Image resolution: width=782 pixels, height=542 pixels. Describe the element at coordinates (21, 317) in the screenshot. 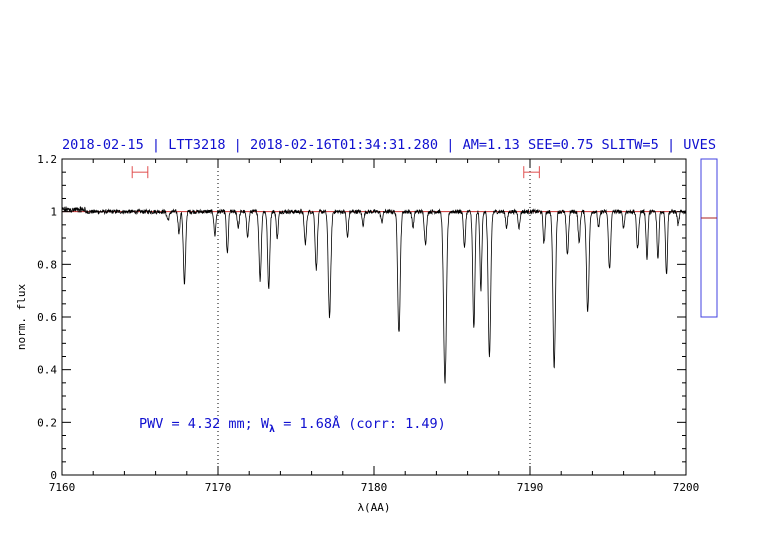

I see `y-axis-label: norm. flux` at that location.